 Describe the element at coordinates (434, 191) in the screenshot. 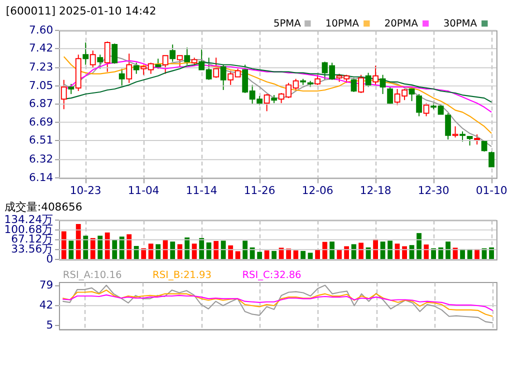

I see `x-tick-label: 12-30` at that location.